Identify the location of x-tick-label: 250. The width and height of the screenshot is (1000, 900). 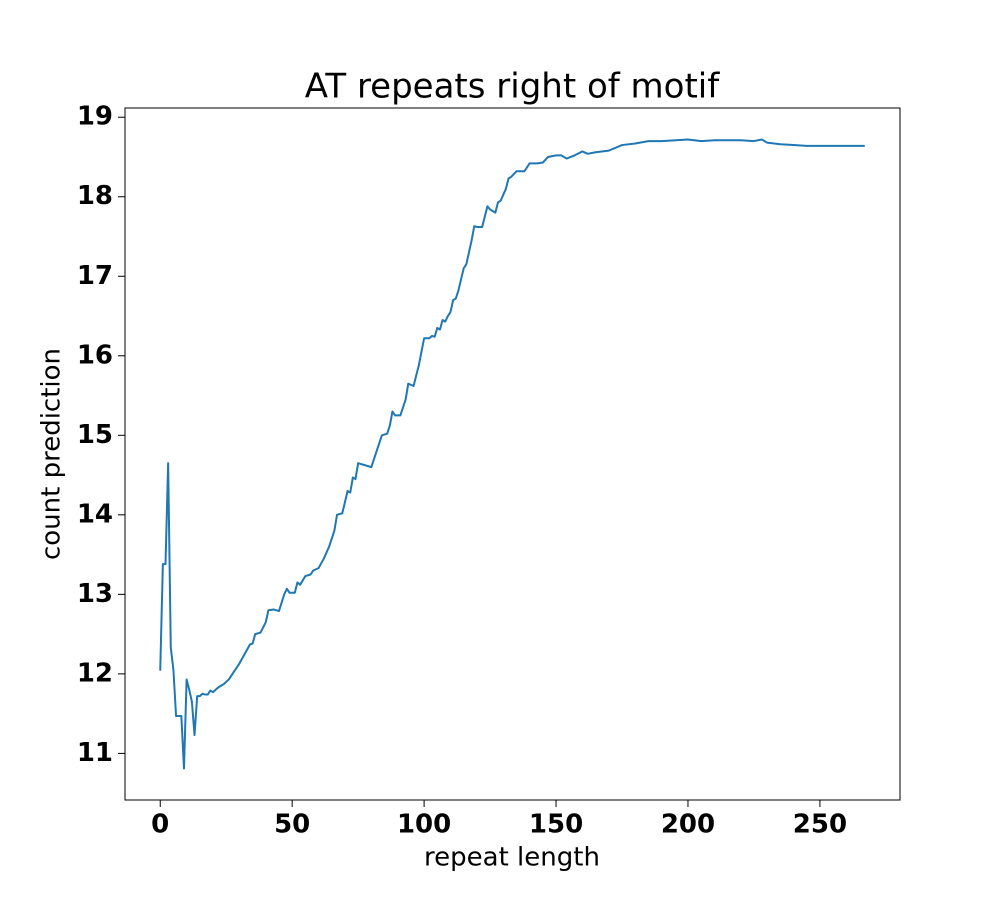
(820, 825).